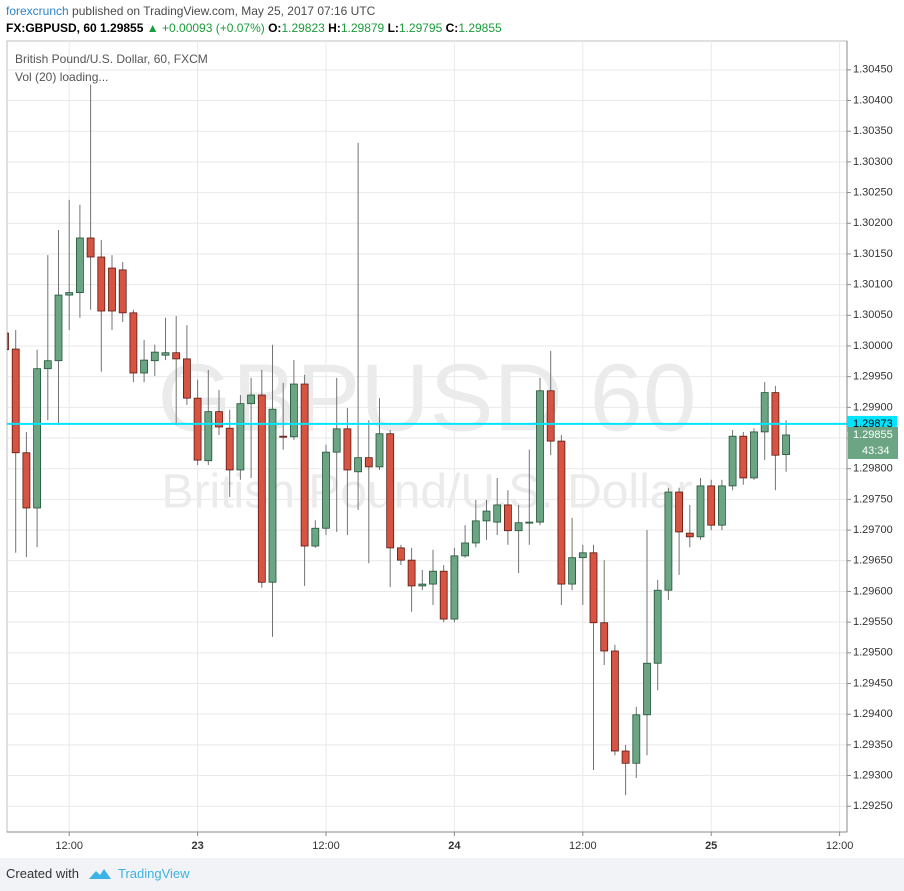  Describe the element at coordinates (420, 28) in the screenshot. I see `low: 1.29795` at that location.